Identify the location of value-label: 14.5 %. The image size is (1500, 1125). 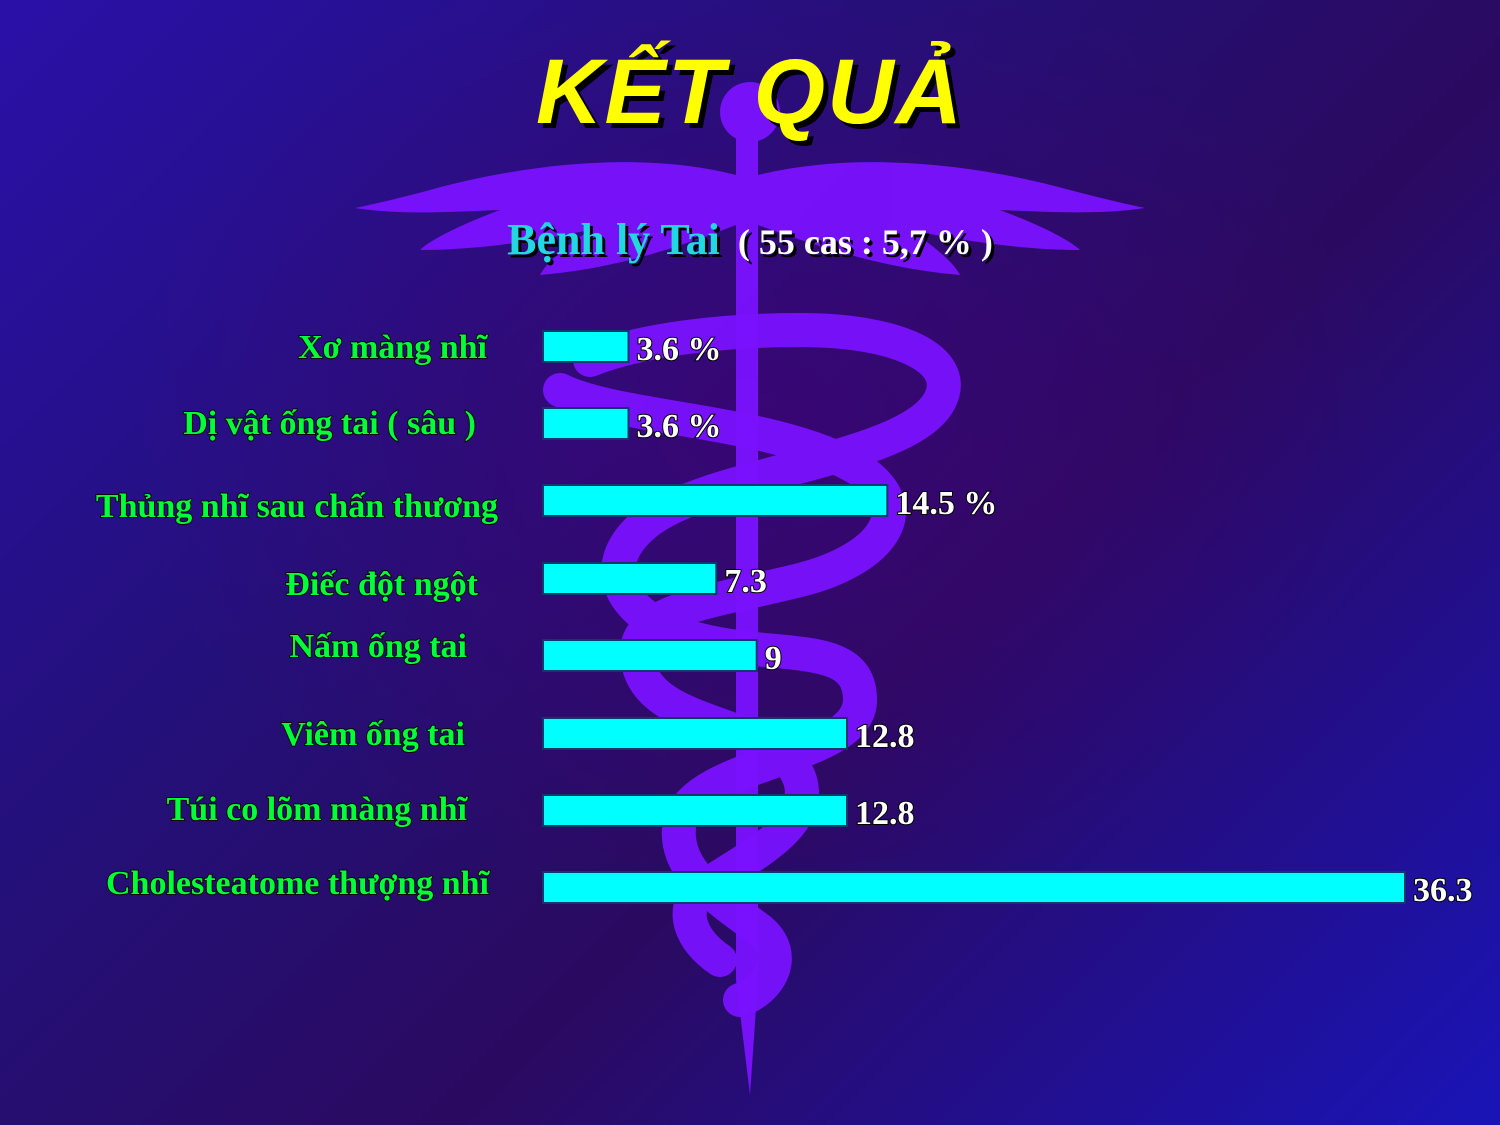
(946, 503).